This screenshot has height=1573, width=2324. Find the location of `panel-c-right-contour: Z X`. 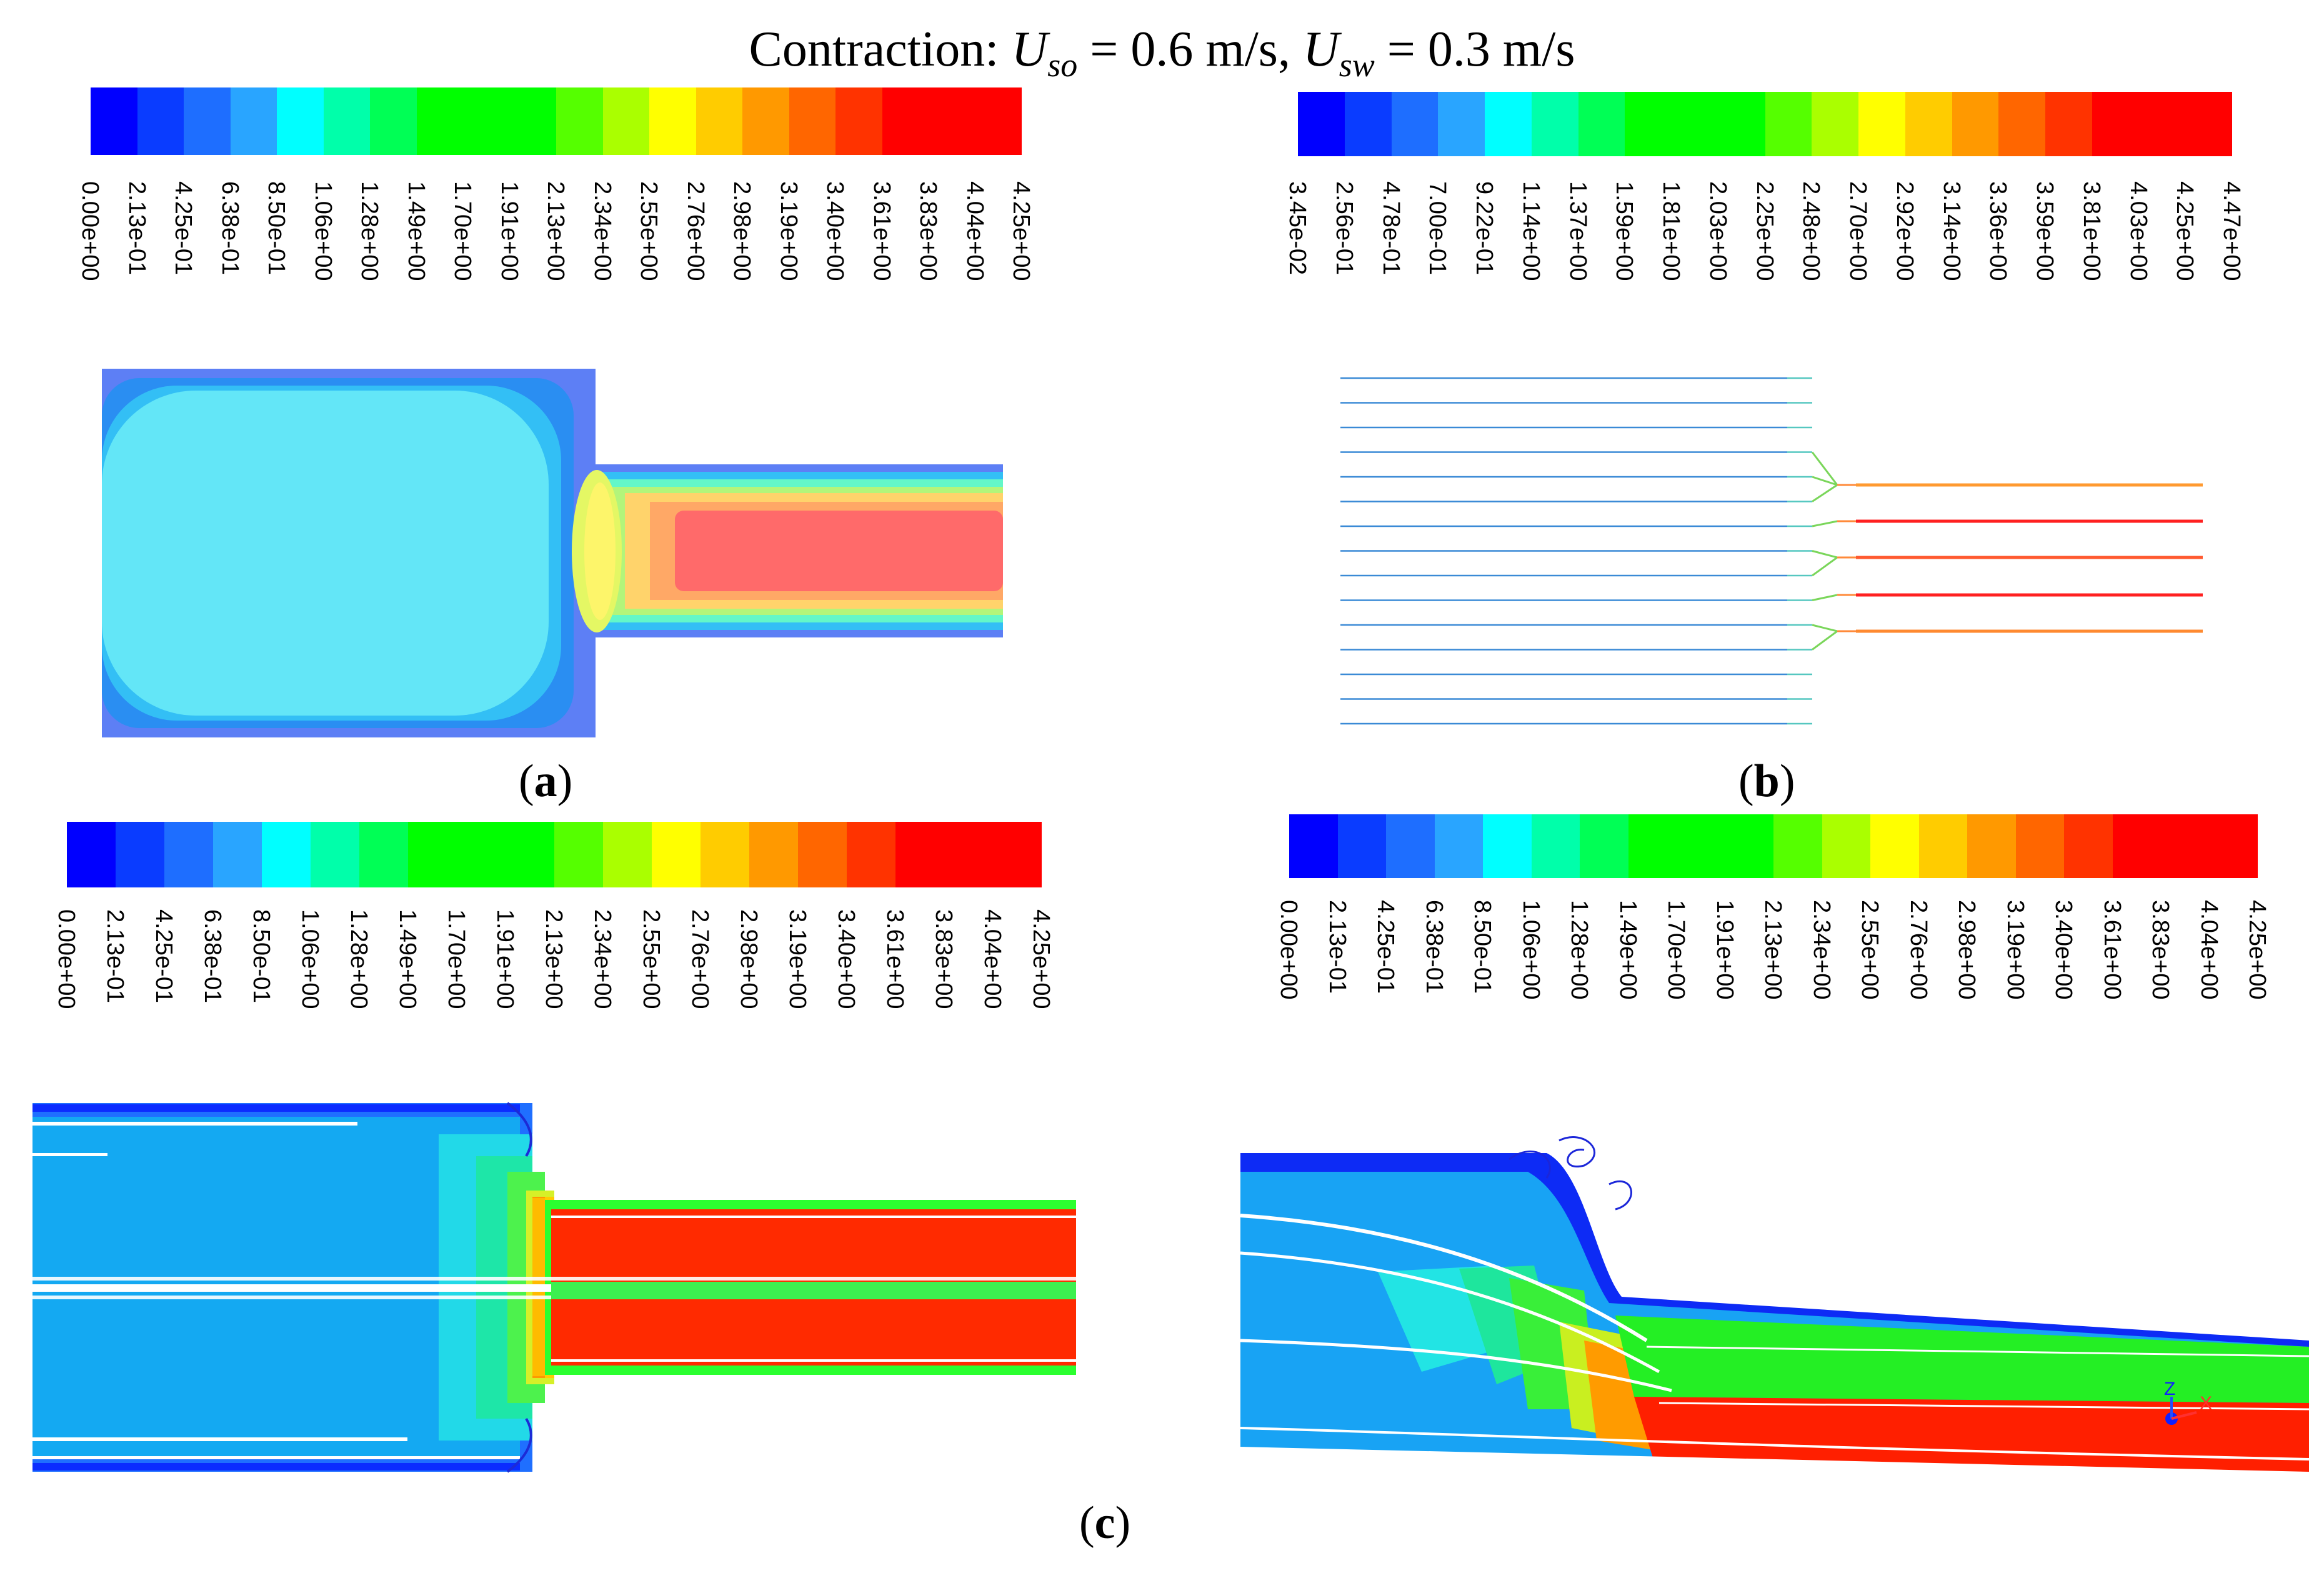

panel-c-right-contour: Z X is located at coordinates (1775, 1316).